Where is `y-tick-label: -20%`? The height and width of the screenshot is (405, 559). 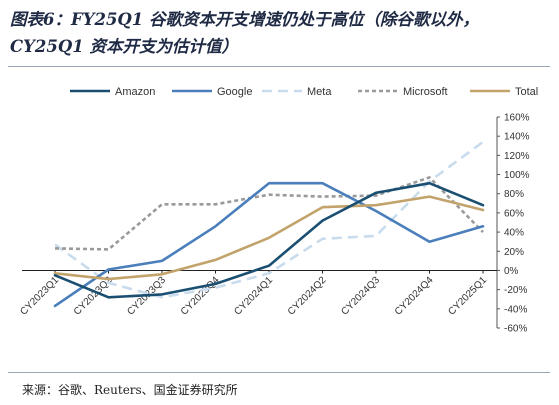 y-tick-label: -20% is located at coordinates (515, 290).